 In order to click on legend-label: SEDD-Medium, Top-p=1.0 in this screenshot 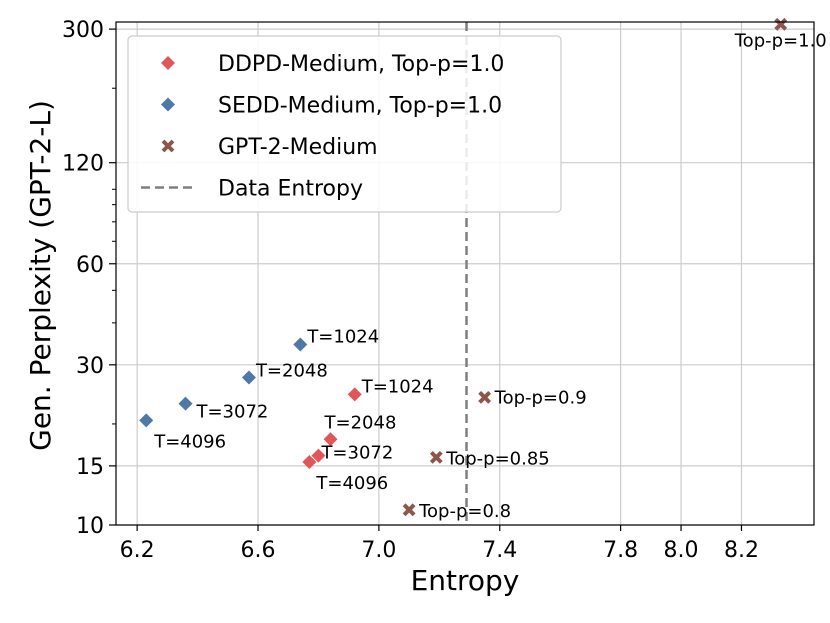, I will do `click(360, 106)`.